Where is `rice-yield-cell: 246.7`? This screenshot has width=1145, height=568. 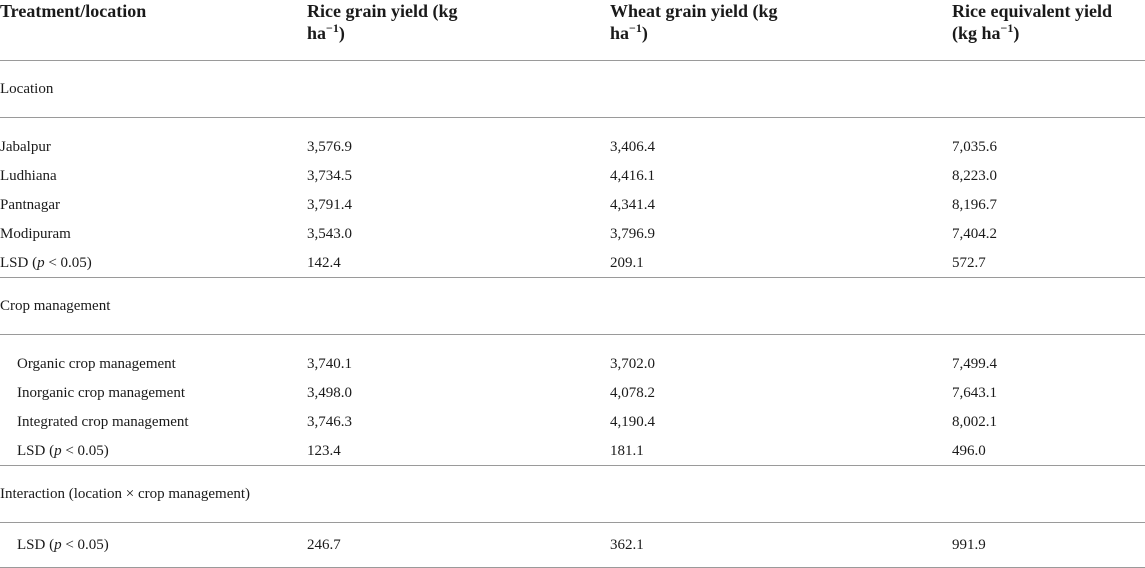 rice-yield-cell: 246.7 is located at coordinates (458, 545).